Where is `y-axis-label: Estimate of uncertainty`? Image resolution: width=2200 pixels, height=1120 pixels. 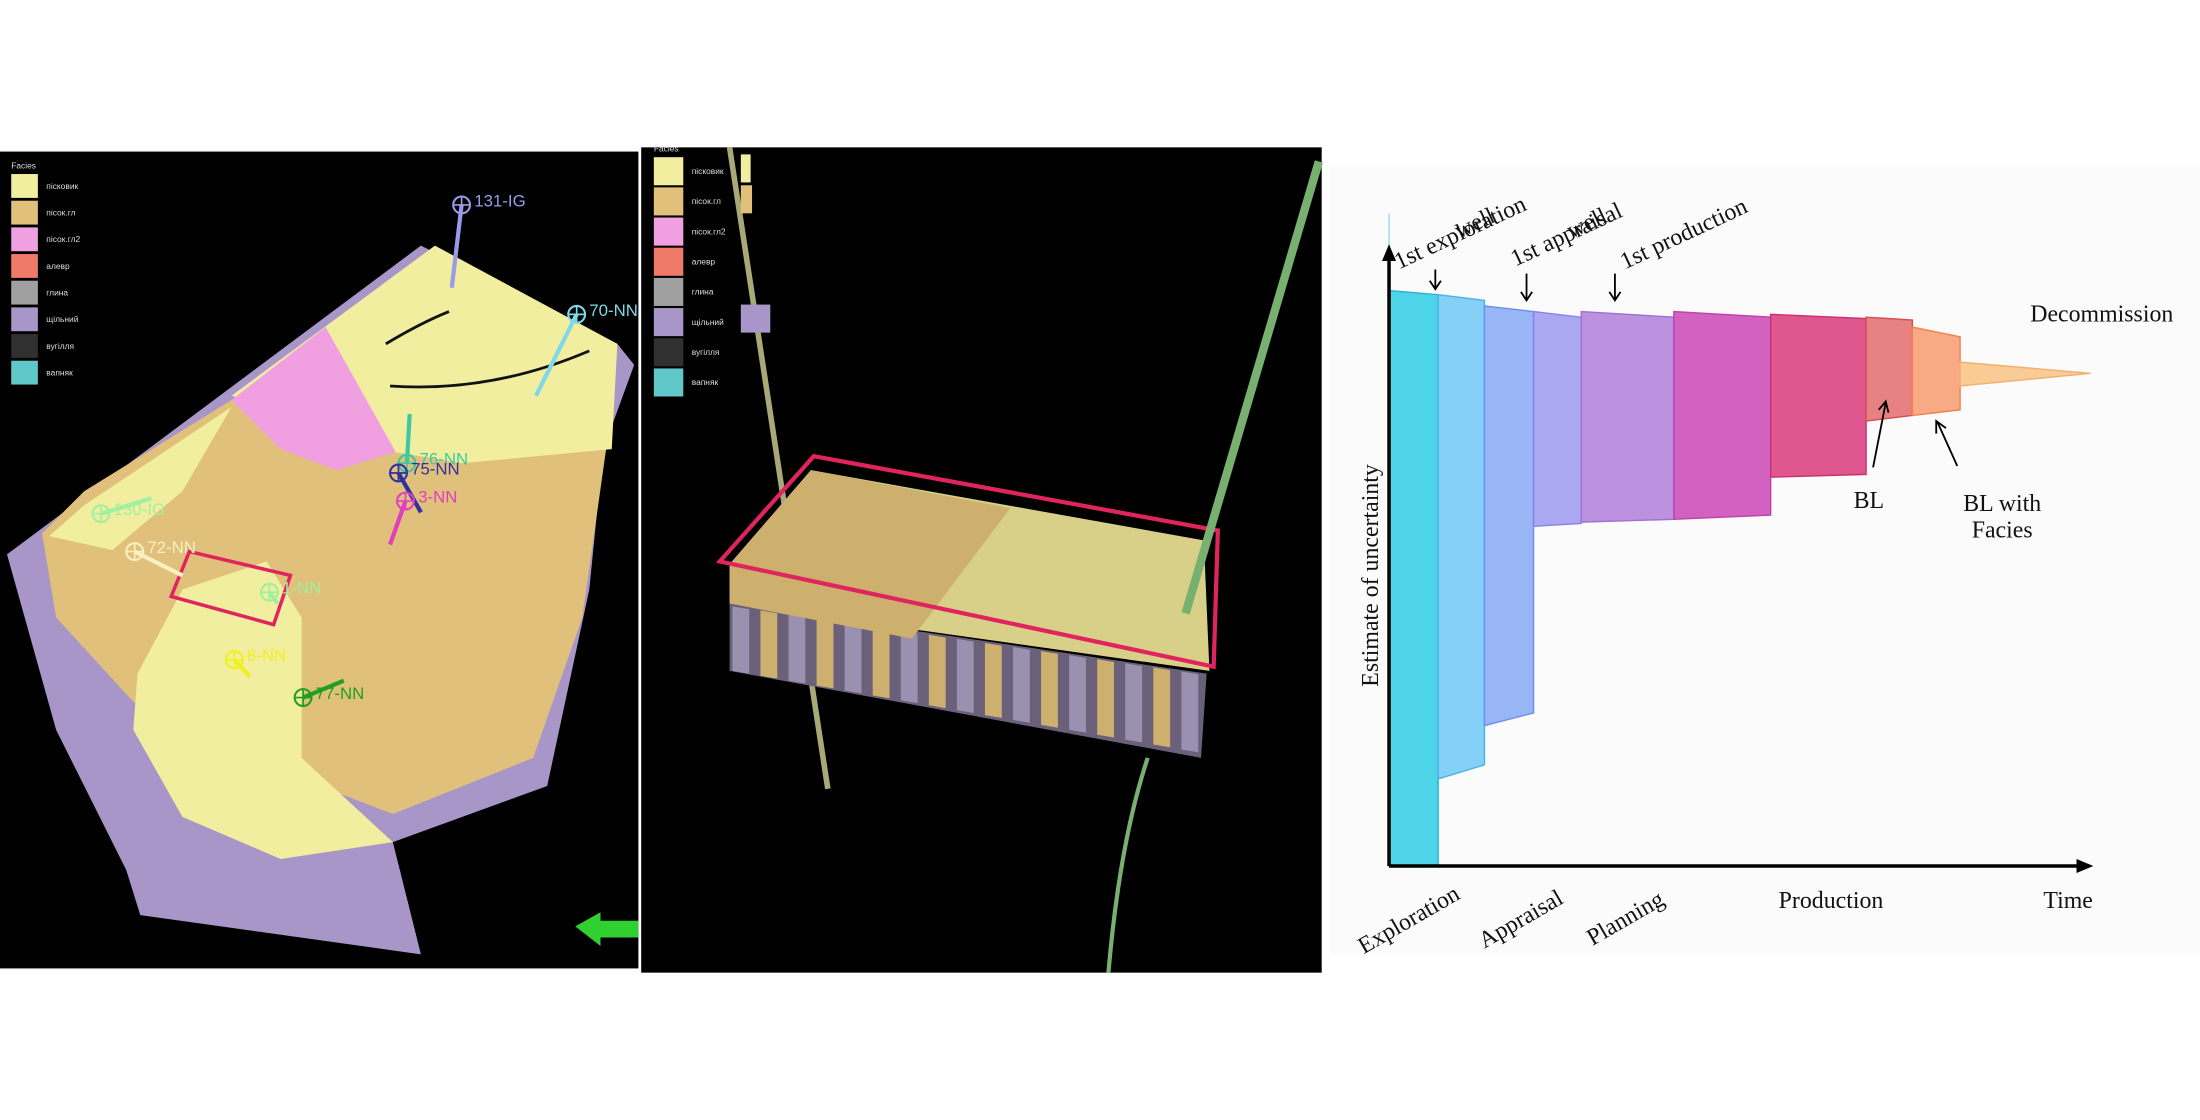
y-axis-label: Estimate of uncertainty is located at coordinates (1371, 575).